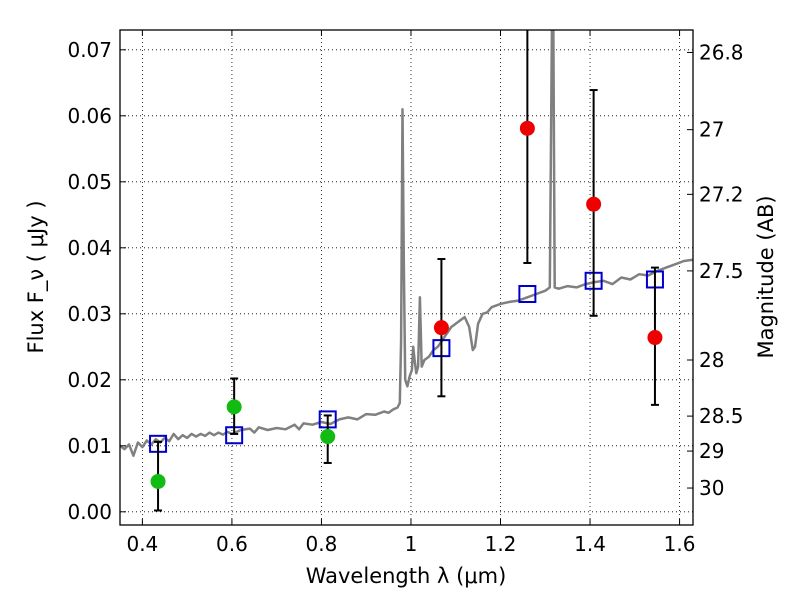 The width and height of the screenshot is (800, 600). Describe the element at coordinates (721, 271) in the screenshot. I see `y2-tick-label: 27.5` at that location.